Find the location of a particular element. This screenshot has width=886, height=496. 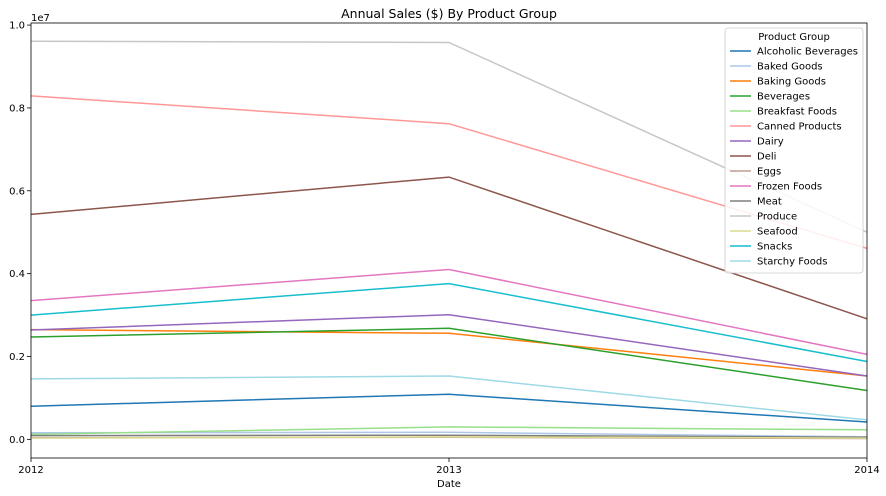

y-axis-offset-label: 1e7 is located at coordinates (40, 18).